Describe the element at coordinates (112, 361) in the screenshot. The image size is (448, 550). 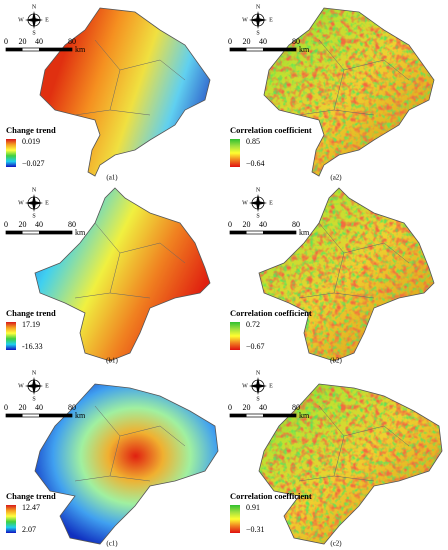
I see `panel-label: (b1)` at that location.